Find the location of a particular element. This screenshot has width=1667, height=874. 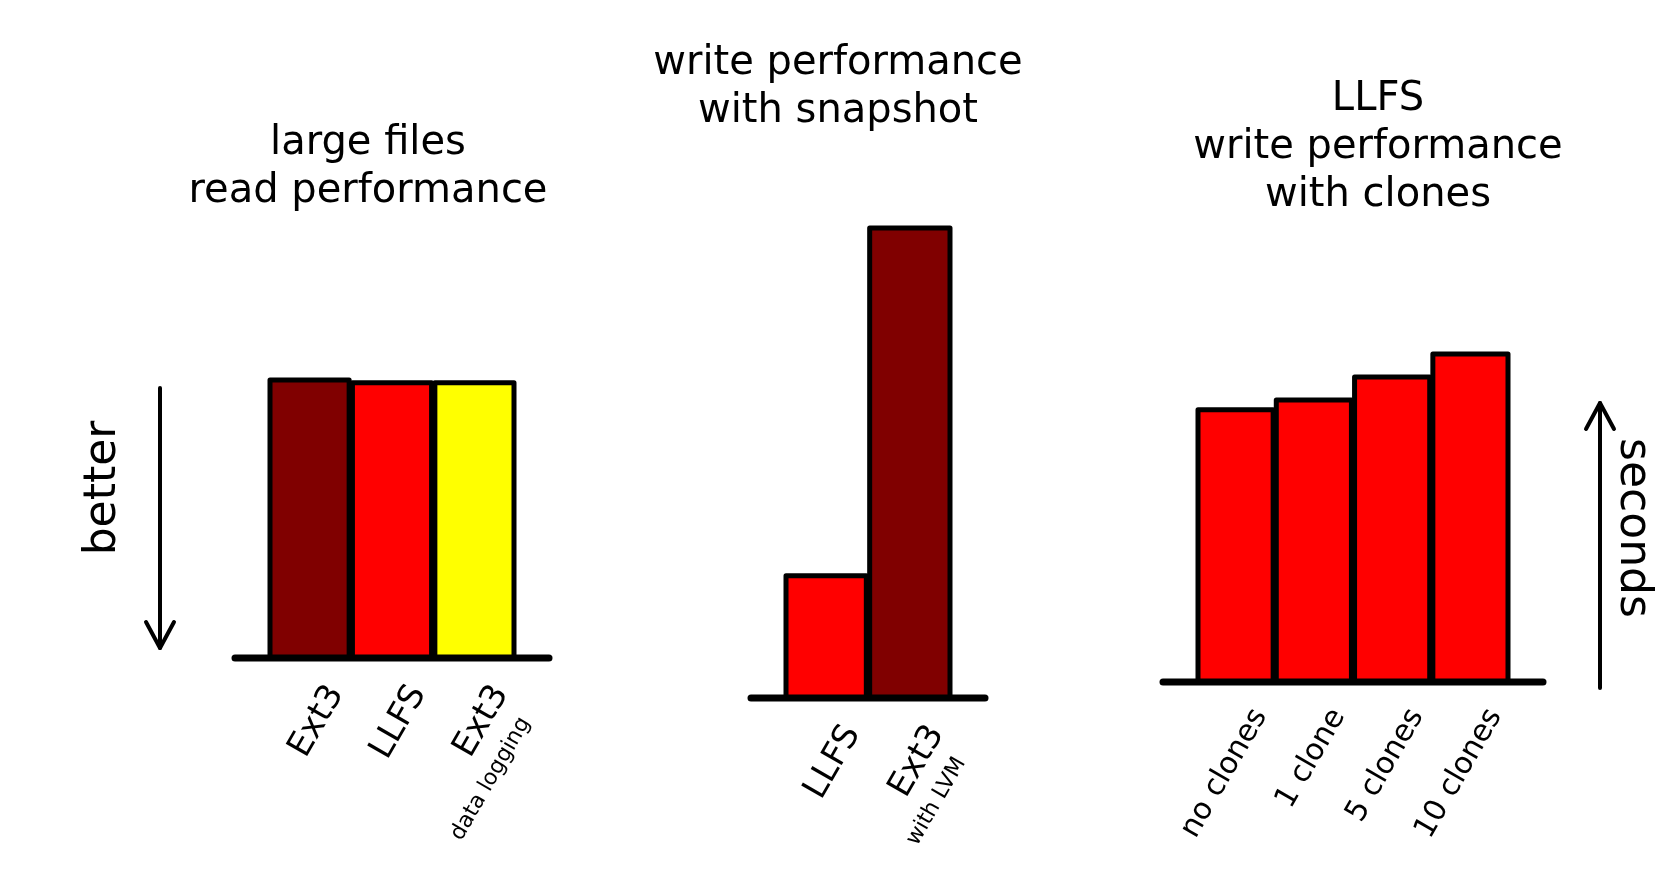

chart-title: large files read performance is located at coordinates (368, 164).